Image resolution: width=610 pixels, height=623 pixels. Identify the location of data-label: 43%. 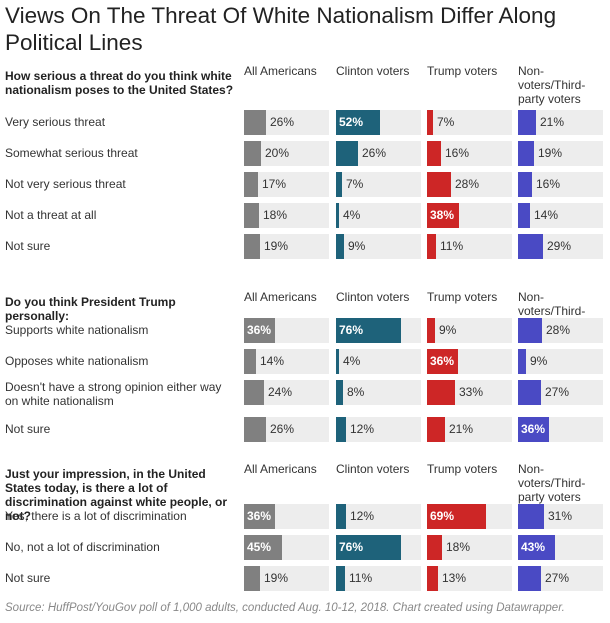
(533, 547).